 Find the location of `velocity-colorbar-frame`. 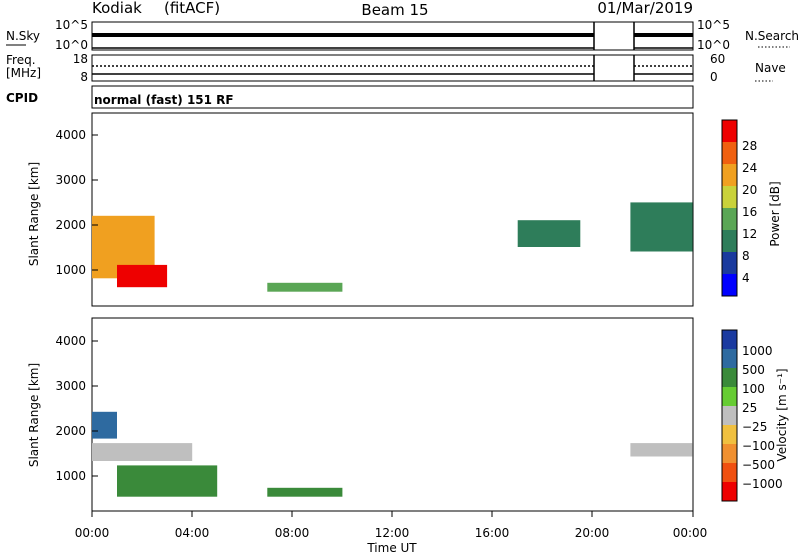

velocity-colorbar-frame is located at coordinates (729, 415).